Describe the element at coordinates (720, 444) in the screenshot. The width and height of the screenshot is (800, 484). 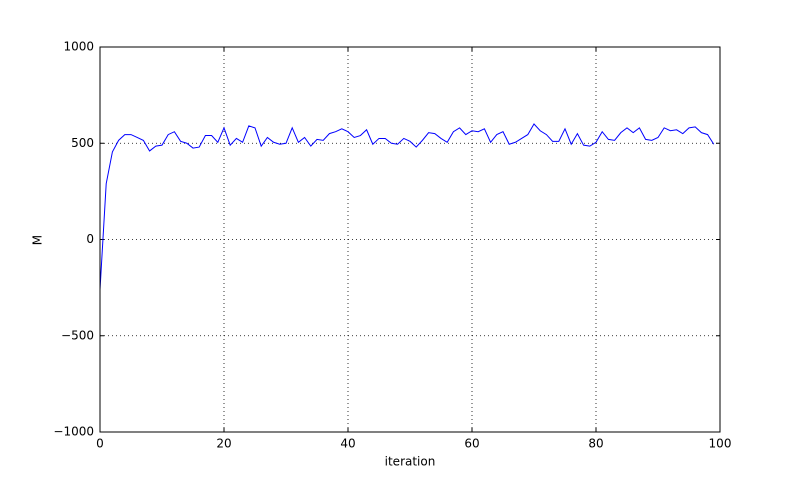
I see `x-tick-label: 100` at that location.